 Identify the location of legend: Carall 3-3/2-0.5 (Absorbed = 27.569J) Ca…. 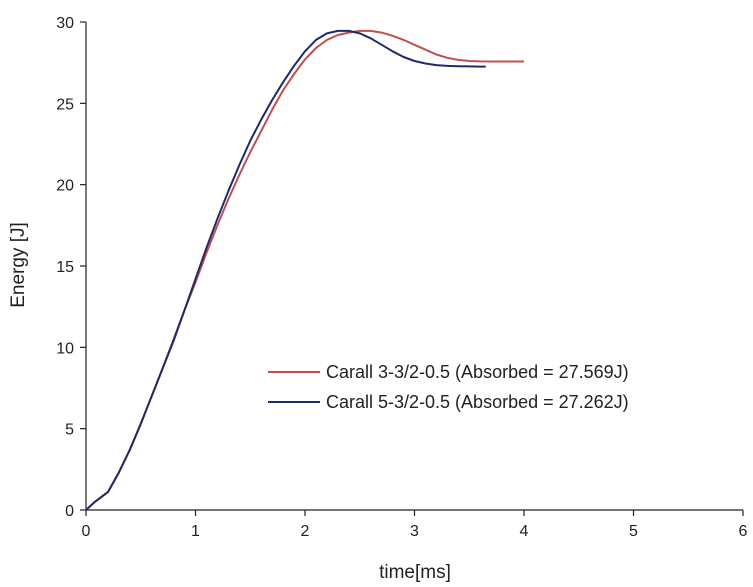
(448, 387).